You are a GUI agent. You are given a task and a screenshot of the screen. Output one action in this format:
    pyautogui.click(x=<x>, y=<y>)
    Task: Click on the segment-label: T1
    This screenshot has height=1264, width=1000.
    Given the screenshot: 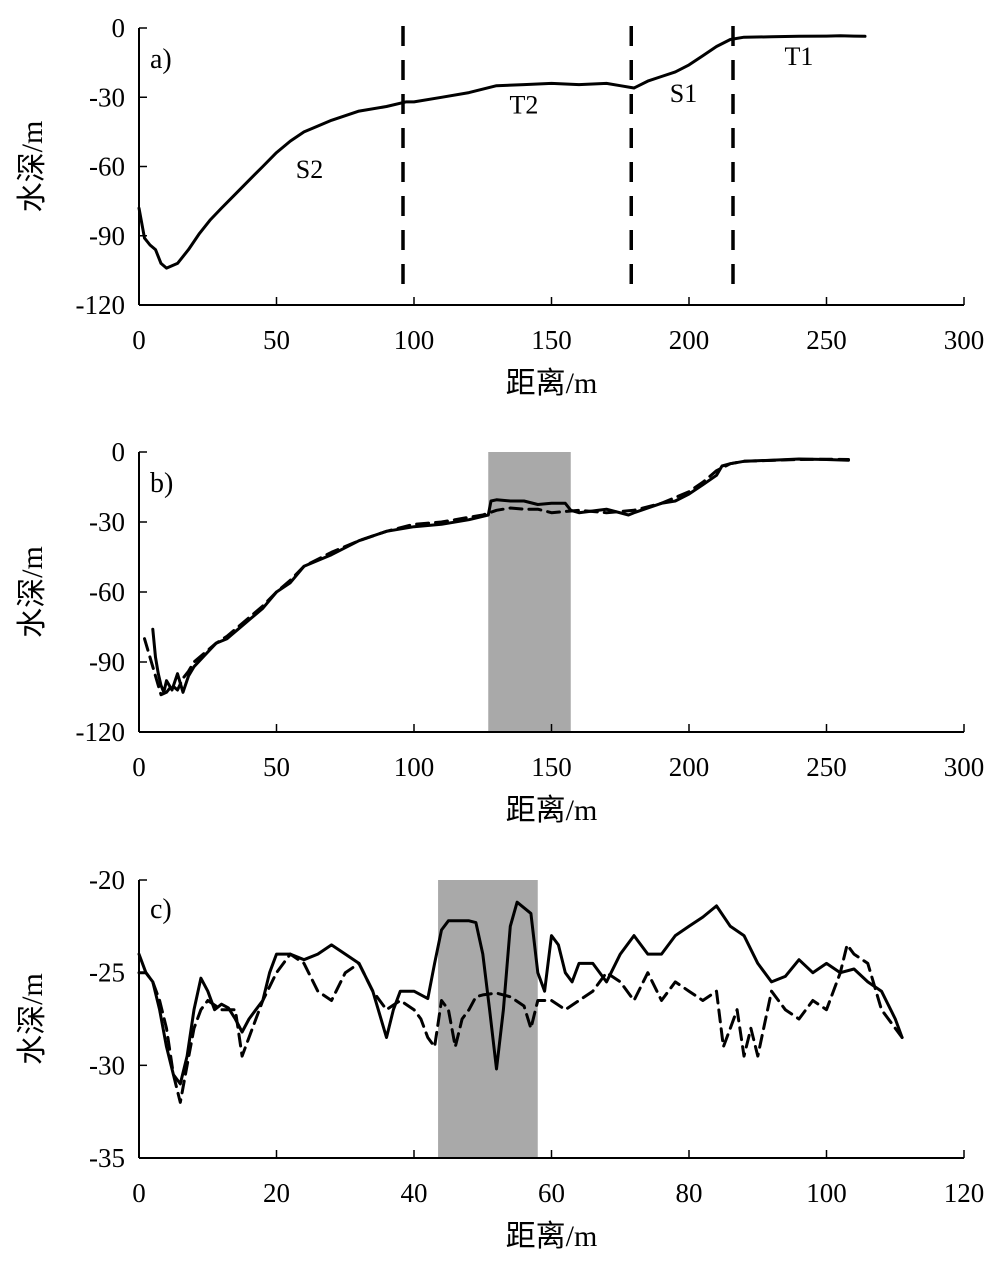 What is the action you would take?
    pyautogui.click(x=799, y=56)
    